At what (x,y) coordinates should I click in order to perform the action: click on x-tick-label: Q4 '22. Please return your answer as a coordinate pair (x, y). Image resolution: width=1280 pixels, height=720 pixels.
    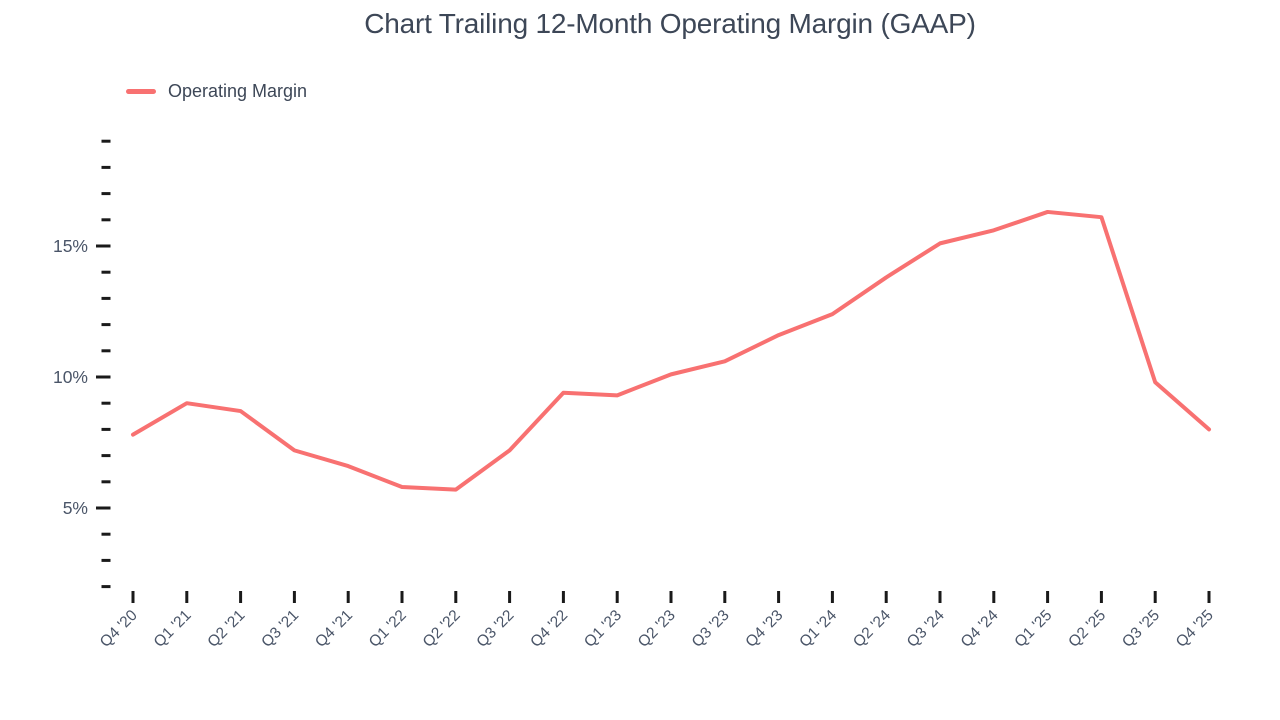
    Looking at the image, I should click on (549, 629).